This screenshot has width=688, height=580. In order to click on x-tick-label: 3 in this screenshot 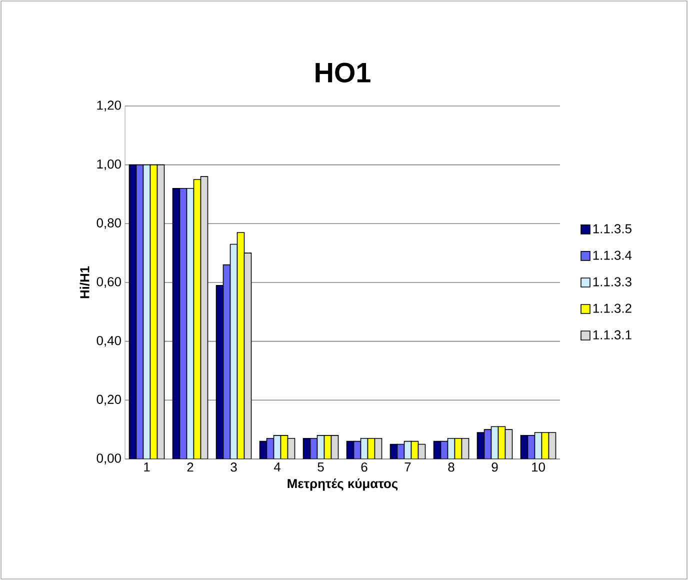, I will do `click(233, 467)`.